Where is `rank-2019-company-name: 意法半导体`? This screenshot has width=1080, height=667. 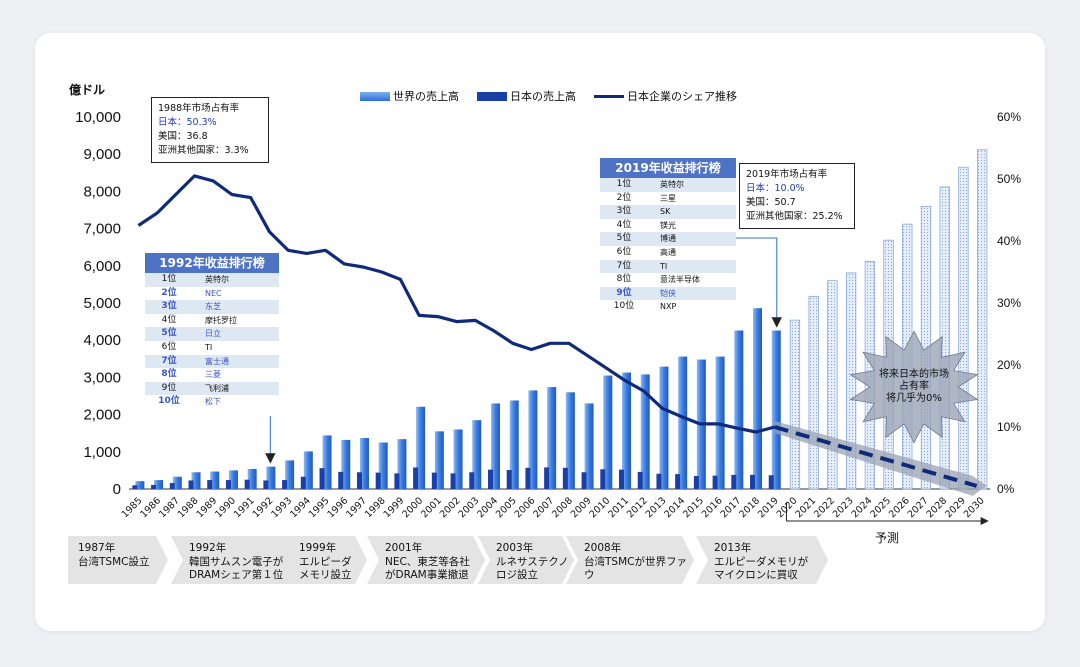 rank-2019-company-name: 意法半导体 is located at coordinates (680, 280).